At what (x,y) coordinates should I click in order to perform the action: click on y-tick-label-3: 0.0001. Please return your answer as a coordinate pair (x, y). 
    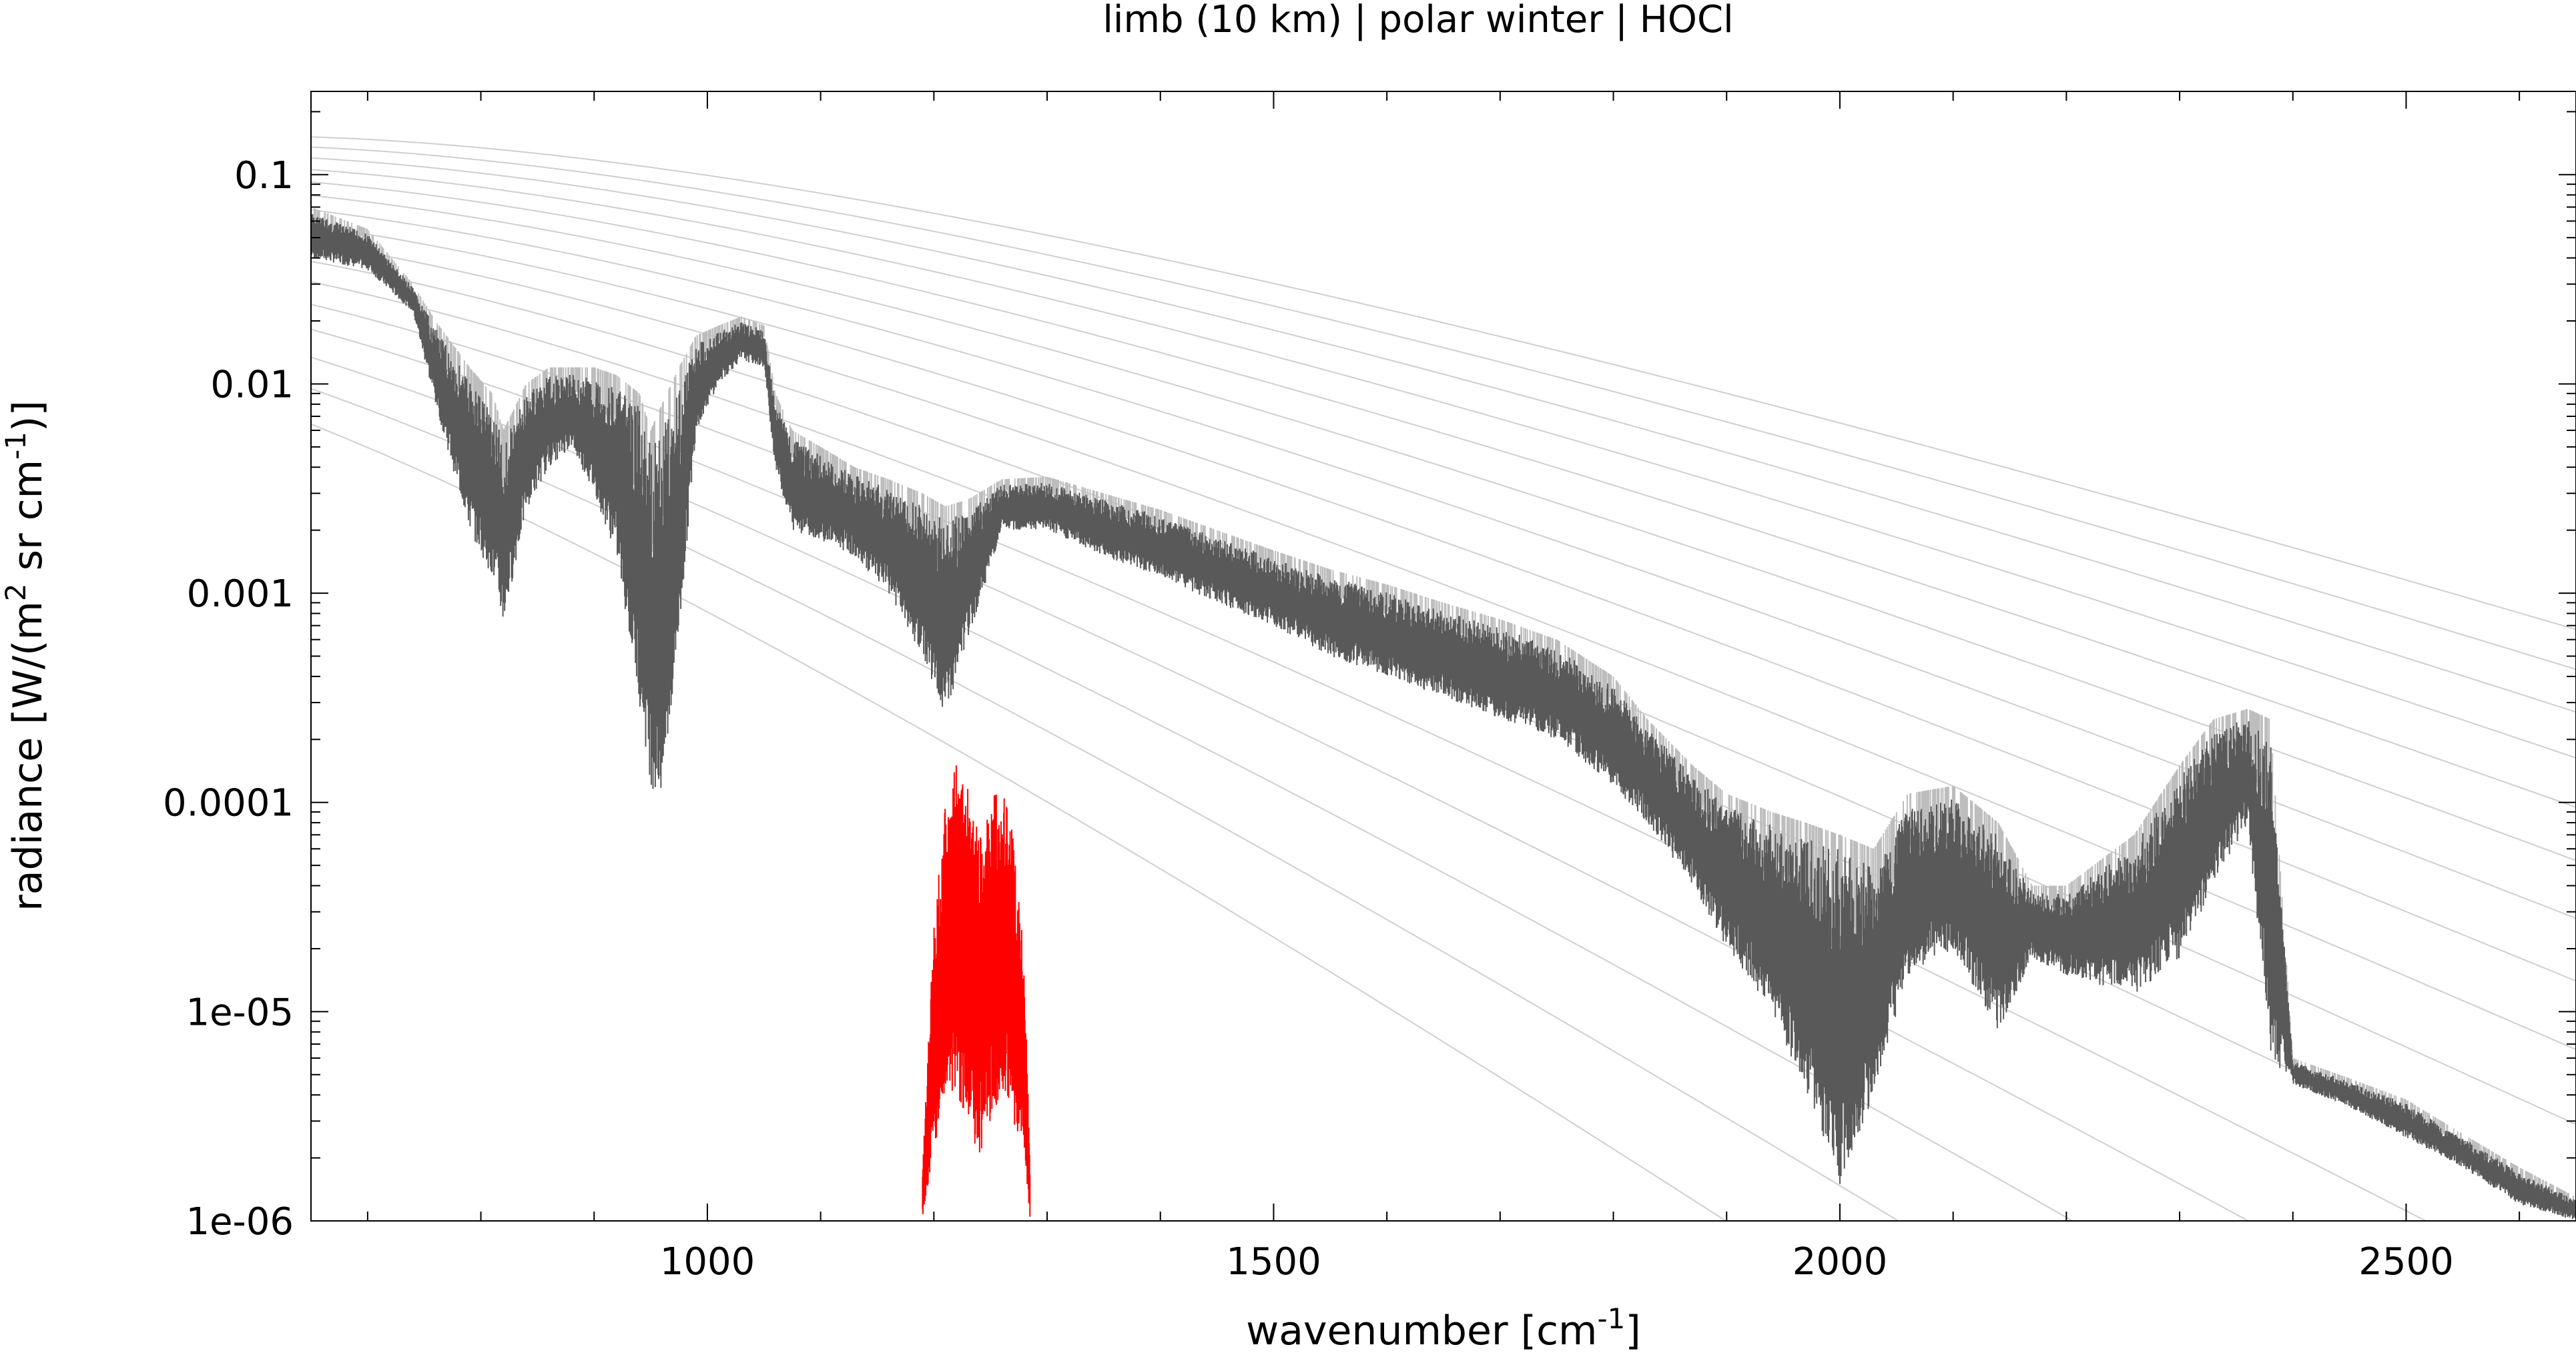
    Looking at the image, I should click on (228, 803).